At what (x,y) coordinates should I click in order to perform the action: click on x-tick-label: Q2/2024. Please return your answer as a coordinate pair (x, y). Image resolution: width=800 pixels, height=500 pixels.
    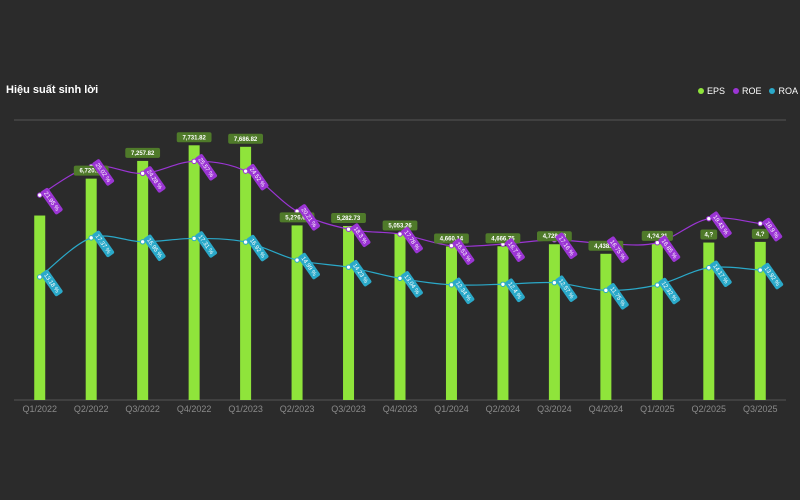
    Looking at the image, I should click on (503, 409).